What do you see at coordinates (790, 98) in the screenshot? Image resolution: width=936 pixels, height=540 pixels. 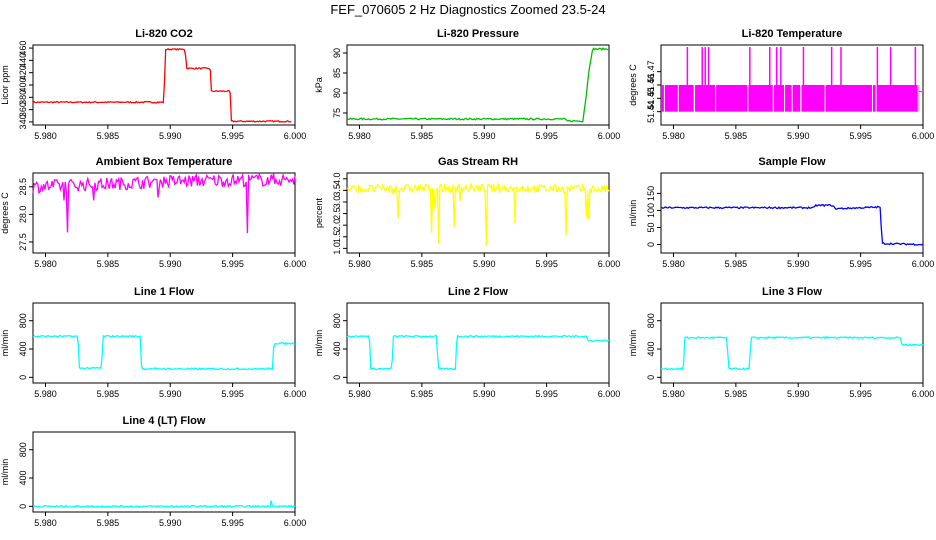 I see `temperature-band` at bounding box center [790, 98].